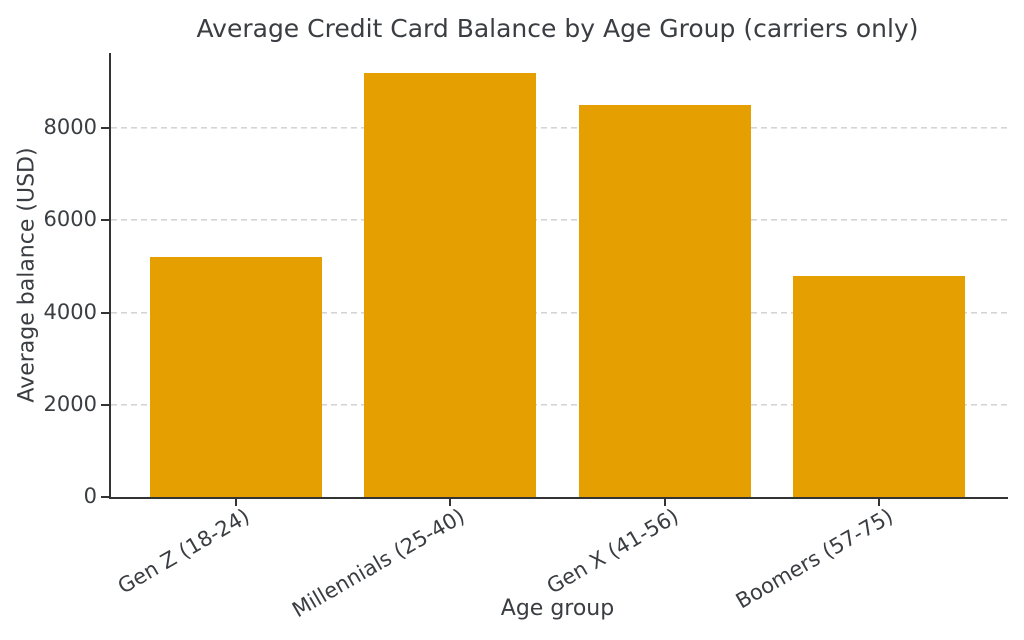 The image size is (1024, 640). What do you see at coordinates (612, 551) in the screenshot?
I see `x-tick-label-3: Gen X (41-56)` at bounding box center [612, 551].